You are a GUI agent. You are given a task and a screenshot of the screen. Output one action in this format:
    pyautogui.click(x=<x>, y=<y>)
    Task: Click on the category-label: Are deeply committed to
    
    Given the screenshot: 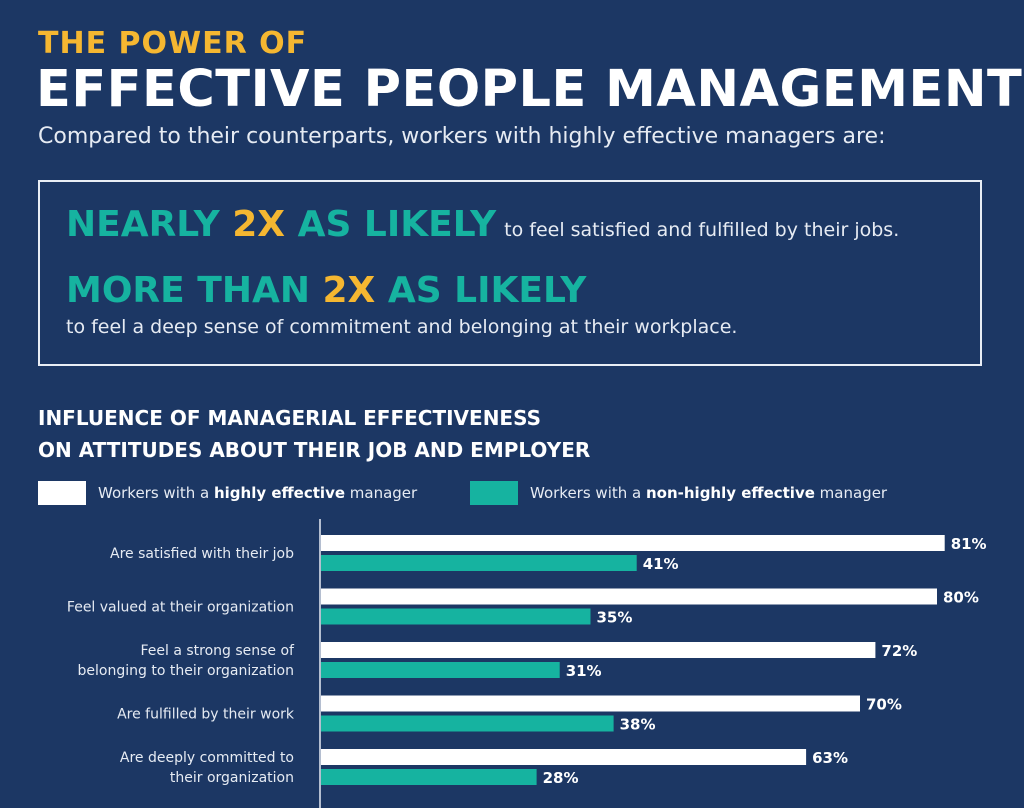 What is the action you would take?
    pyautogui.click(x=207, y=758)
    